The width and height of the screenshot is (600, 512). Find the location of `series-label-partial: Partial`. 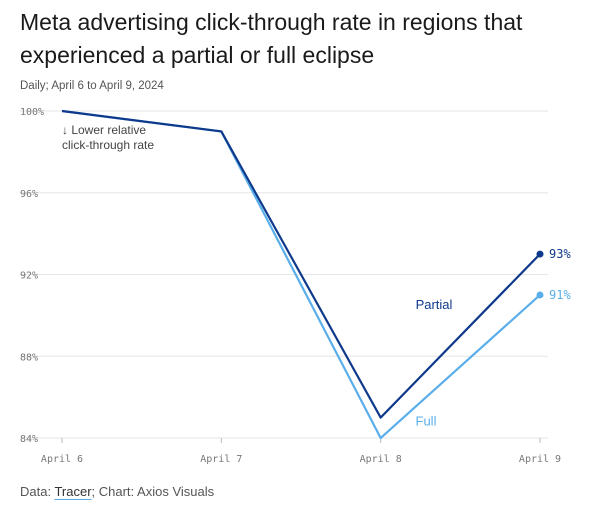

series-label-partial: Partial is located at coordinates (434, 304).